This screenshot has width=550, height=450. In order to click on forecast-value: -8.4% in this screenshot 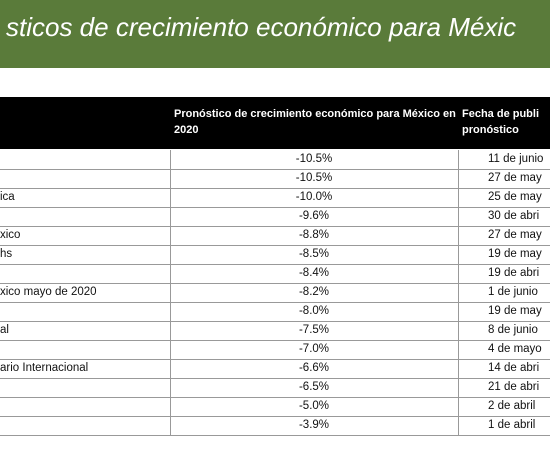, I will do `click(314, 273)`.